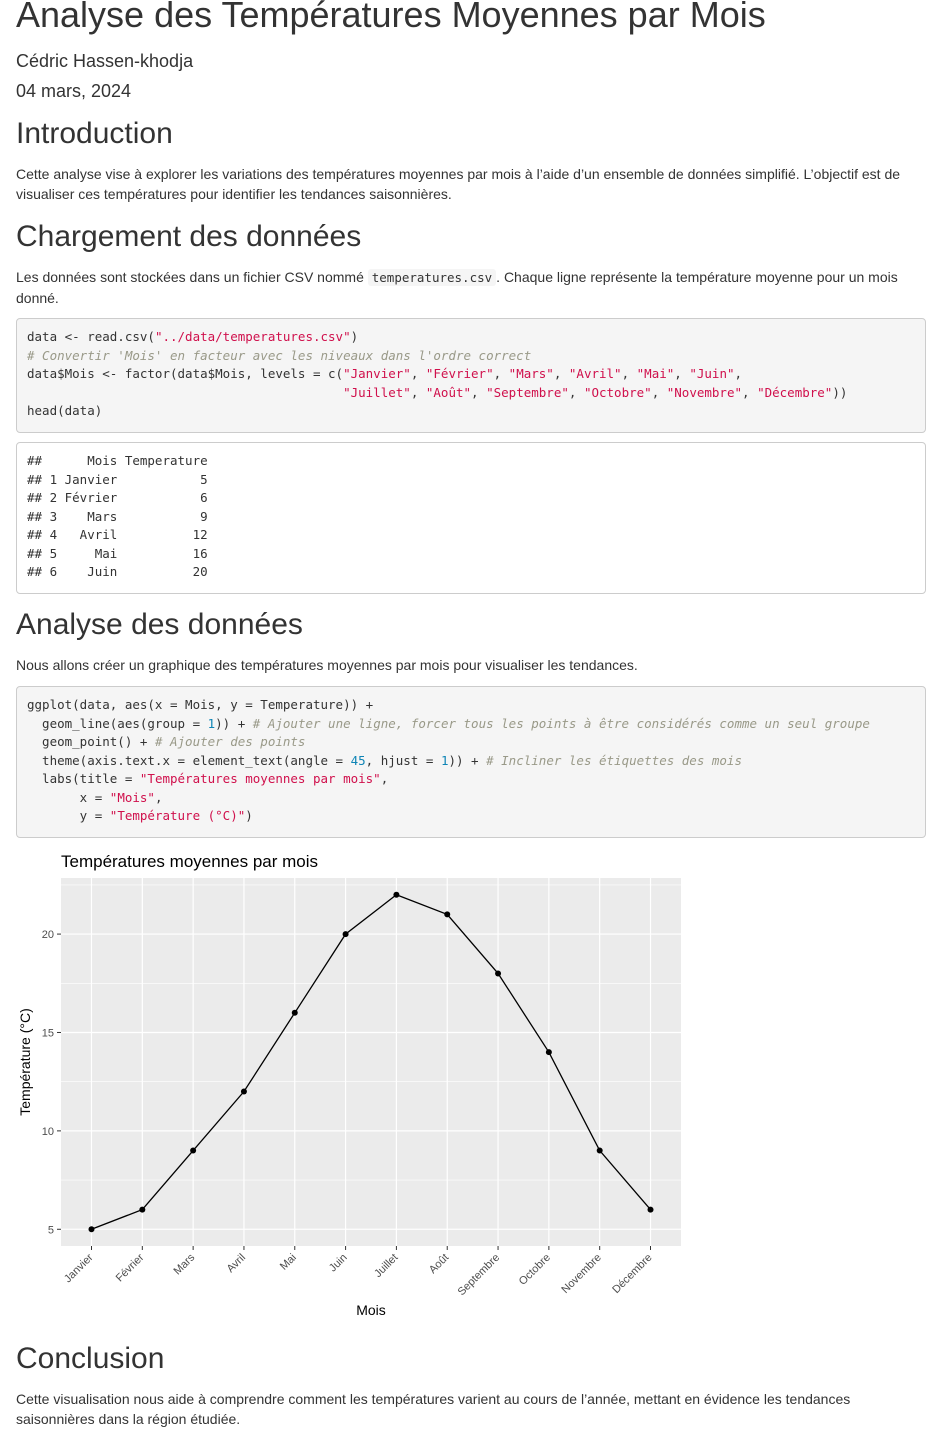 Image resolution: width=938 pixels, height=1432 pixels. I want to click on code-token: "Températures moyennes par mois", so click(260, 778).